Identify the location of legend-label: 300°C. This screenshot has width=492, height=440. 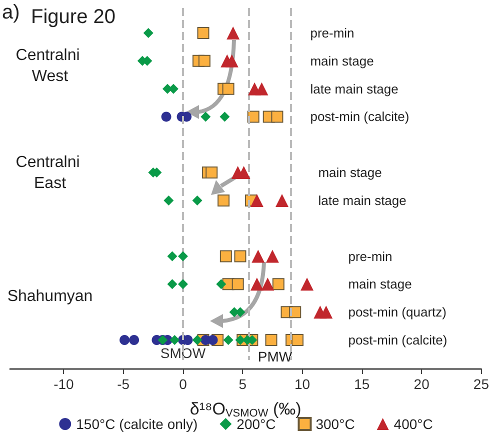
(335, 424).